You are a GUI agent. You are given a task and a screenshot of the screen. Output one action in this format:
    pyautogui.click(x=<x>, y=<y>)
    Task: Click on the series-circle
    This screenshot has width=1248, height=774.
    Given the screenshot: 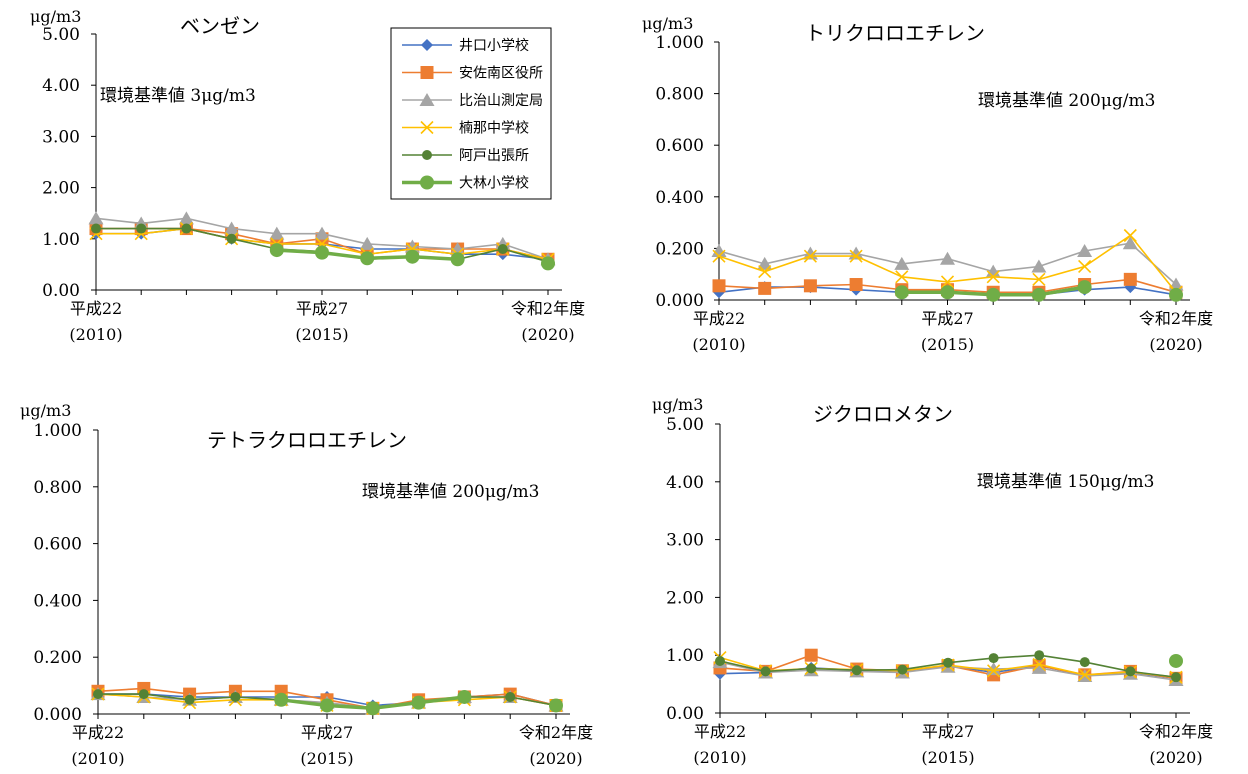 What is the action you would take?
    pyautogui.click(x=948, y=666)
    